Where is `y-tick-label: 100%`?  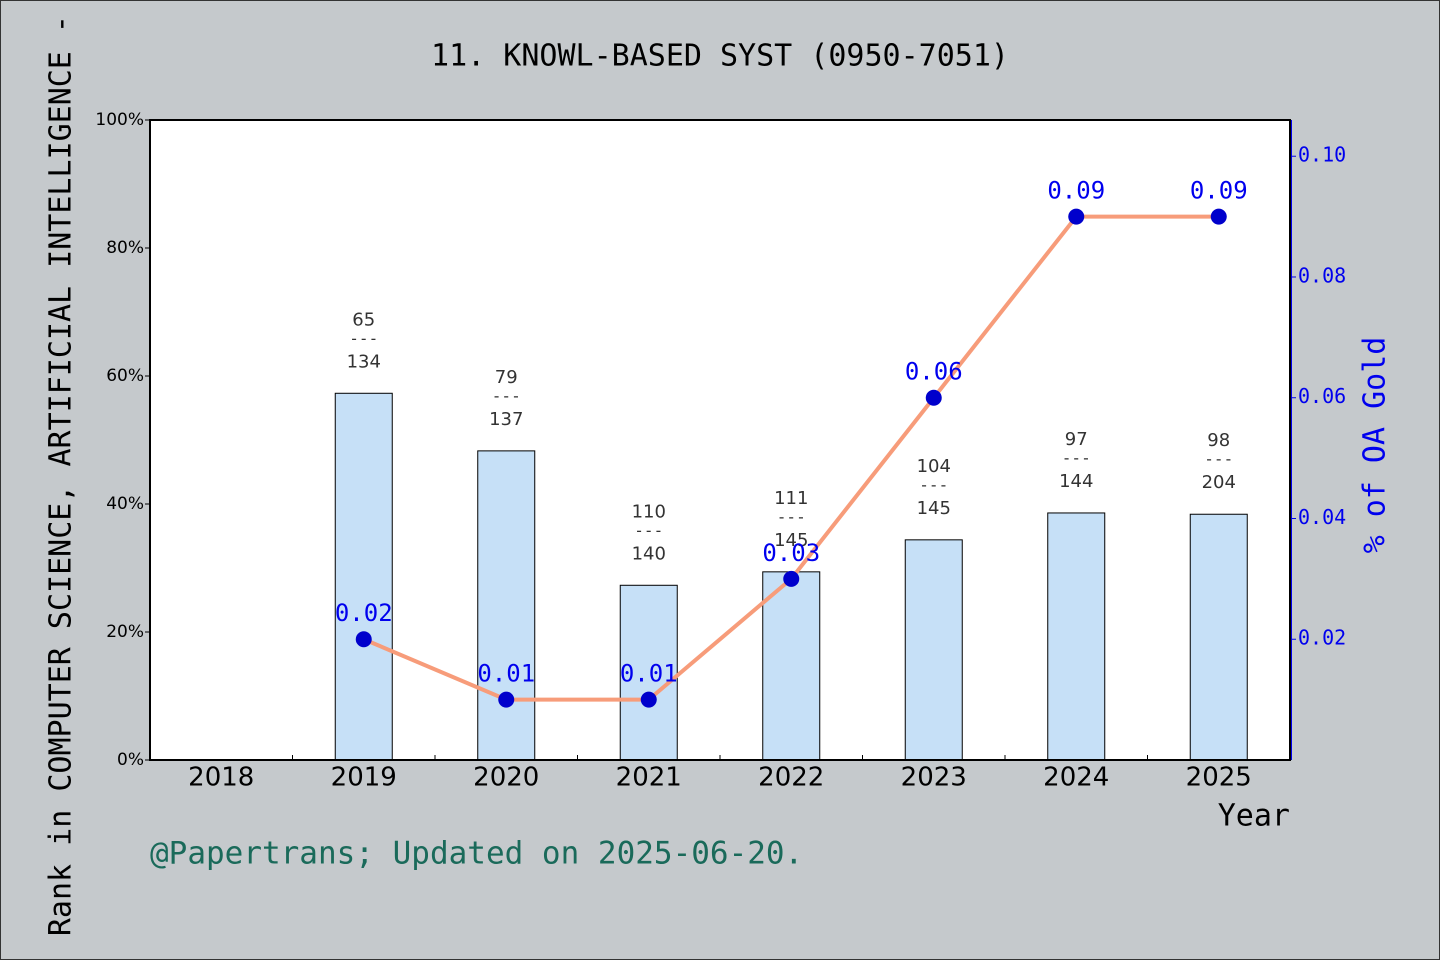
y-tick-label: 100% is located at coordinates (119, 120).